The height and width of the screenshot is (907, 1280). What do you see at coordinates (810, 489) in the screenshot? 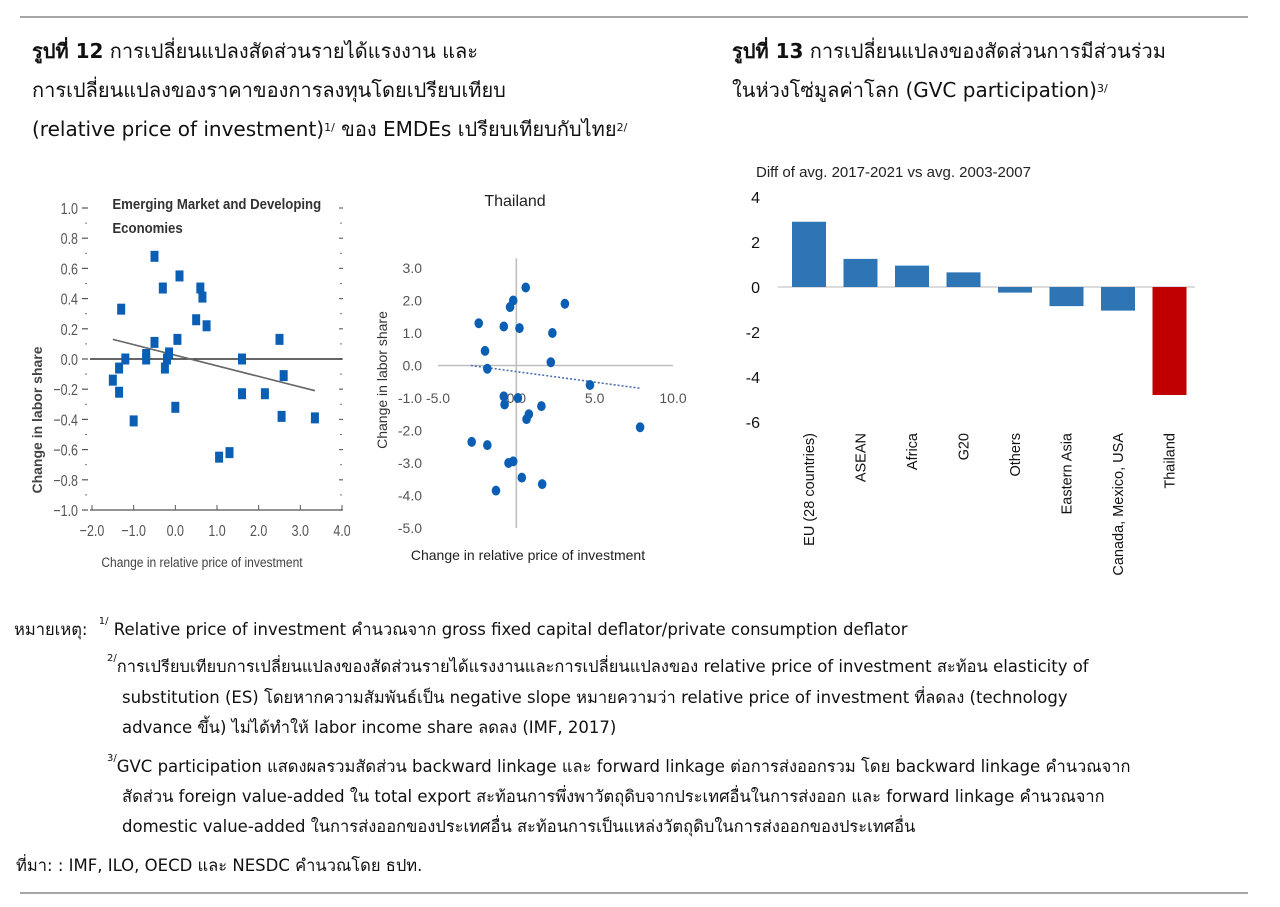
I see `bar-category-label: EU (28 countries)` at bounding box center [810, 489].